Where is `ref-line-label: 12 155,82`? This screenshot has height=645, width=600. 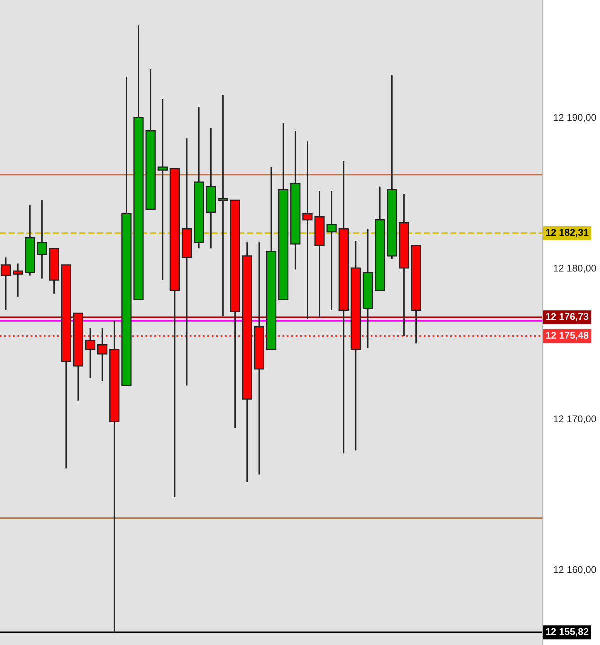
ref-line-label: 12 155,82 is located at coordinates (567, 632).